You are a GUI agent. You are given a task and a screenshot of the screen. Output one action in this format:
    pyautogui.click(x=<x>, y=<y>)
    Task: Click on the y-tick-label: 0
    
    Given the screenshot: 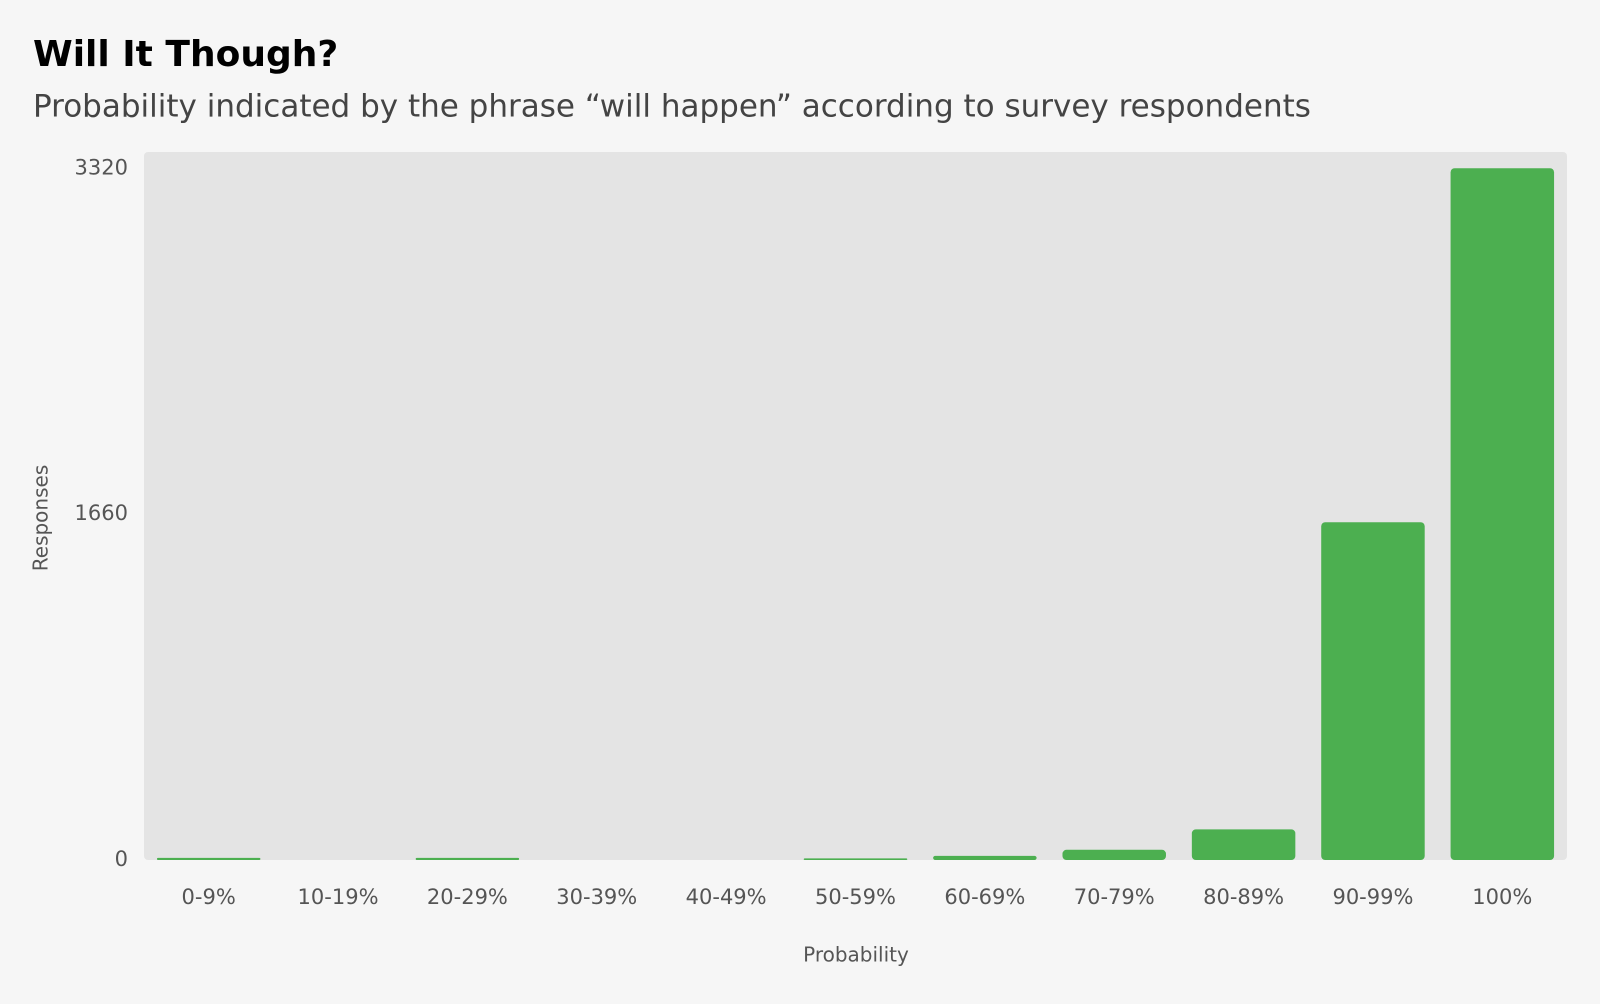 What is the action you would take?
    pyautogui.click(x=121, y=859)
    